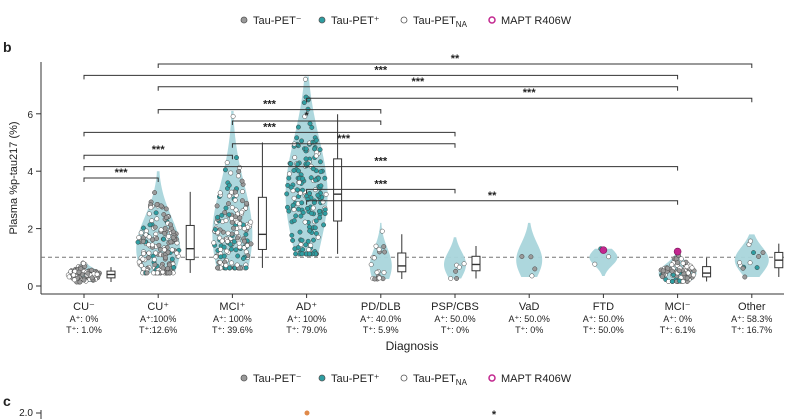 The width and height of the screenshot is (800, 419). Describe the element at coordinates (529, 307) in the screenshot. I see `category-label: VaD` at that location.